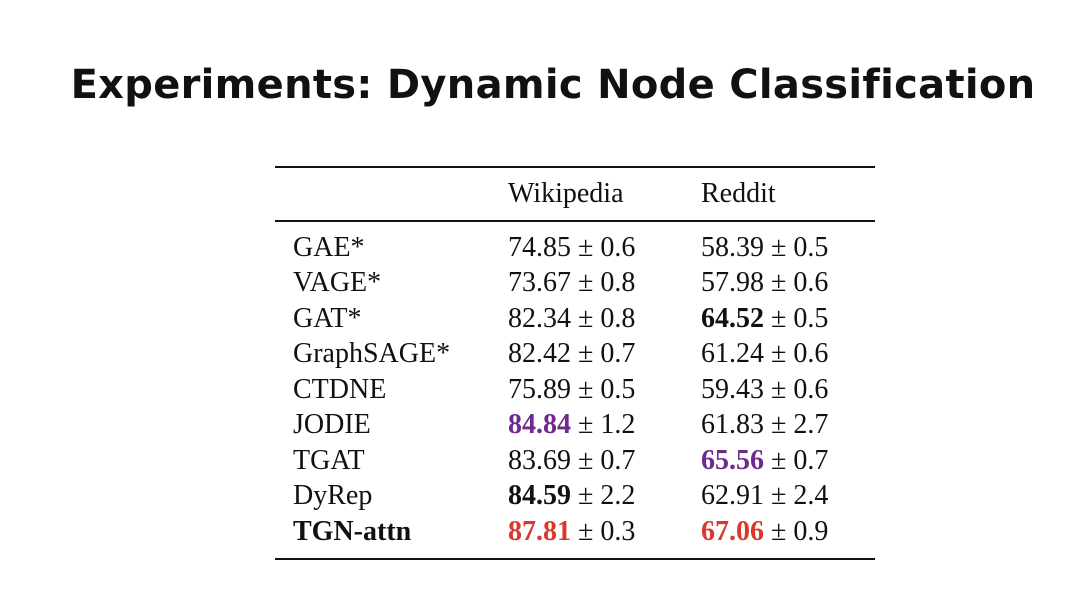 The height and width of the screenshot is (608, 1080). What do you see at coordinates (340, 389) in the screenshot?
I see `method-name: CTDNE` at bounding box center [340, 389].